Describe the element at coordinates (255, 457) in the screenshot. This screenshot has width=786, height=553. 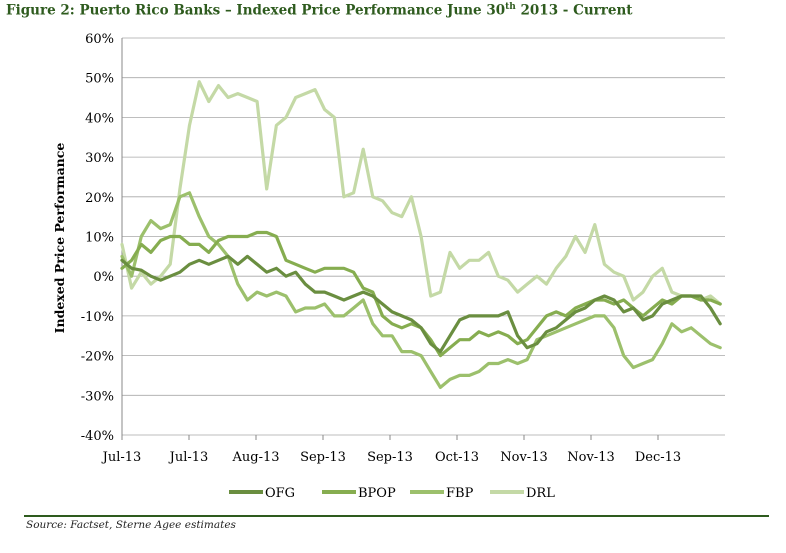
I see `x-tick-label: Aug-13` at that location.